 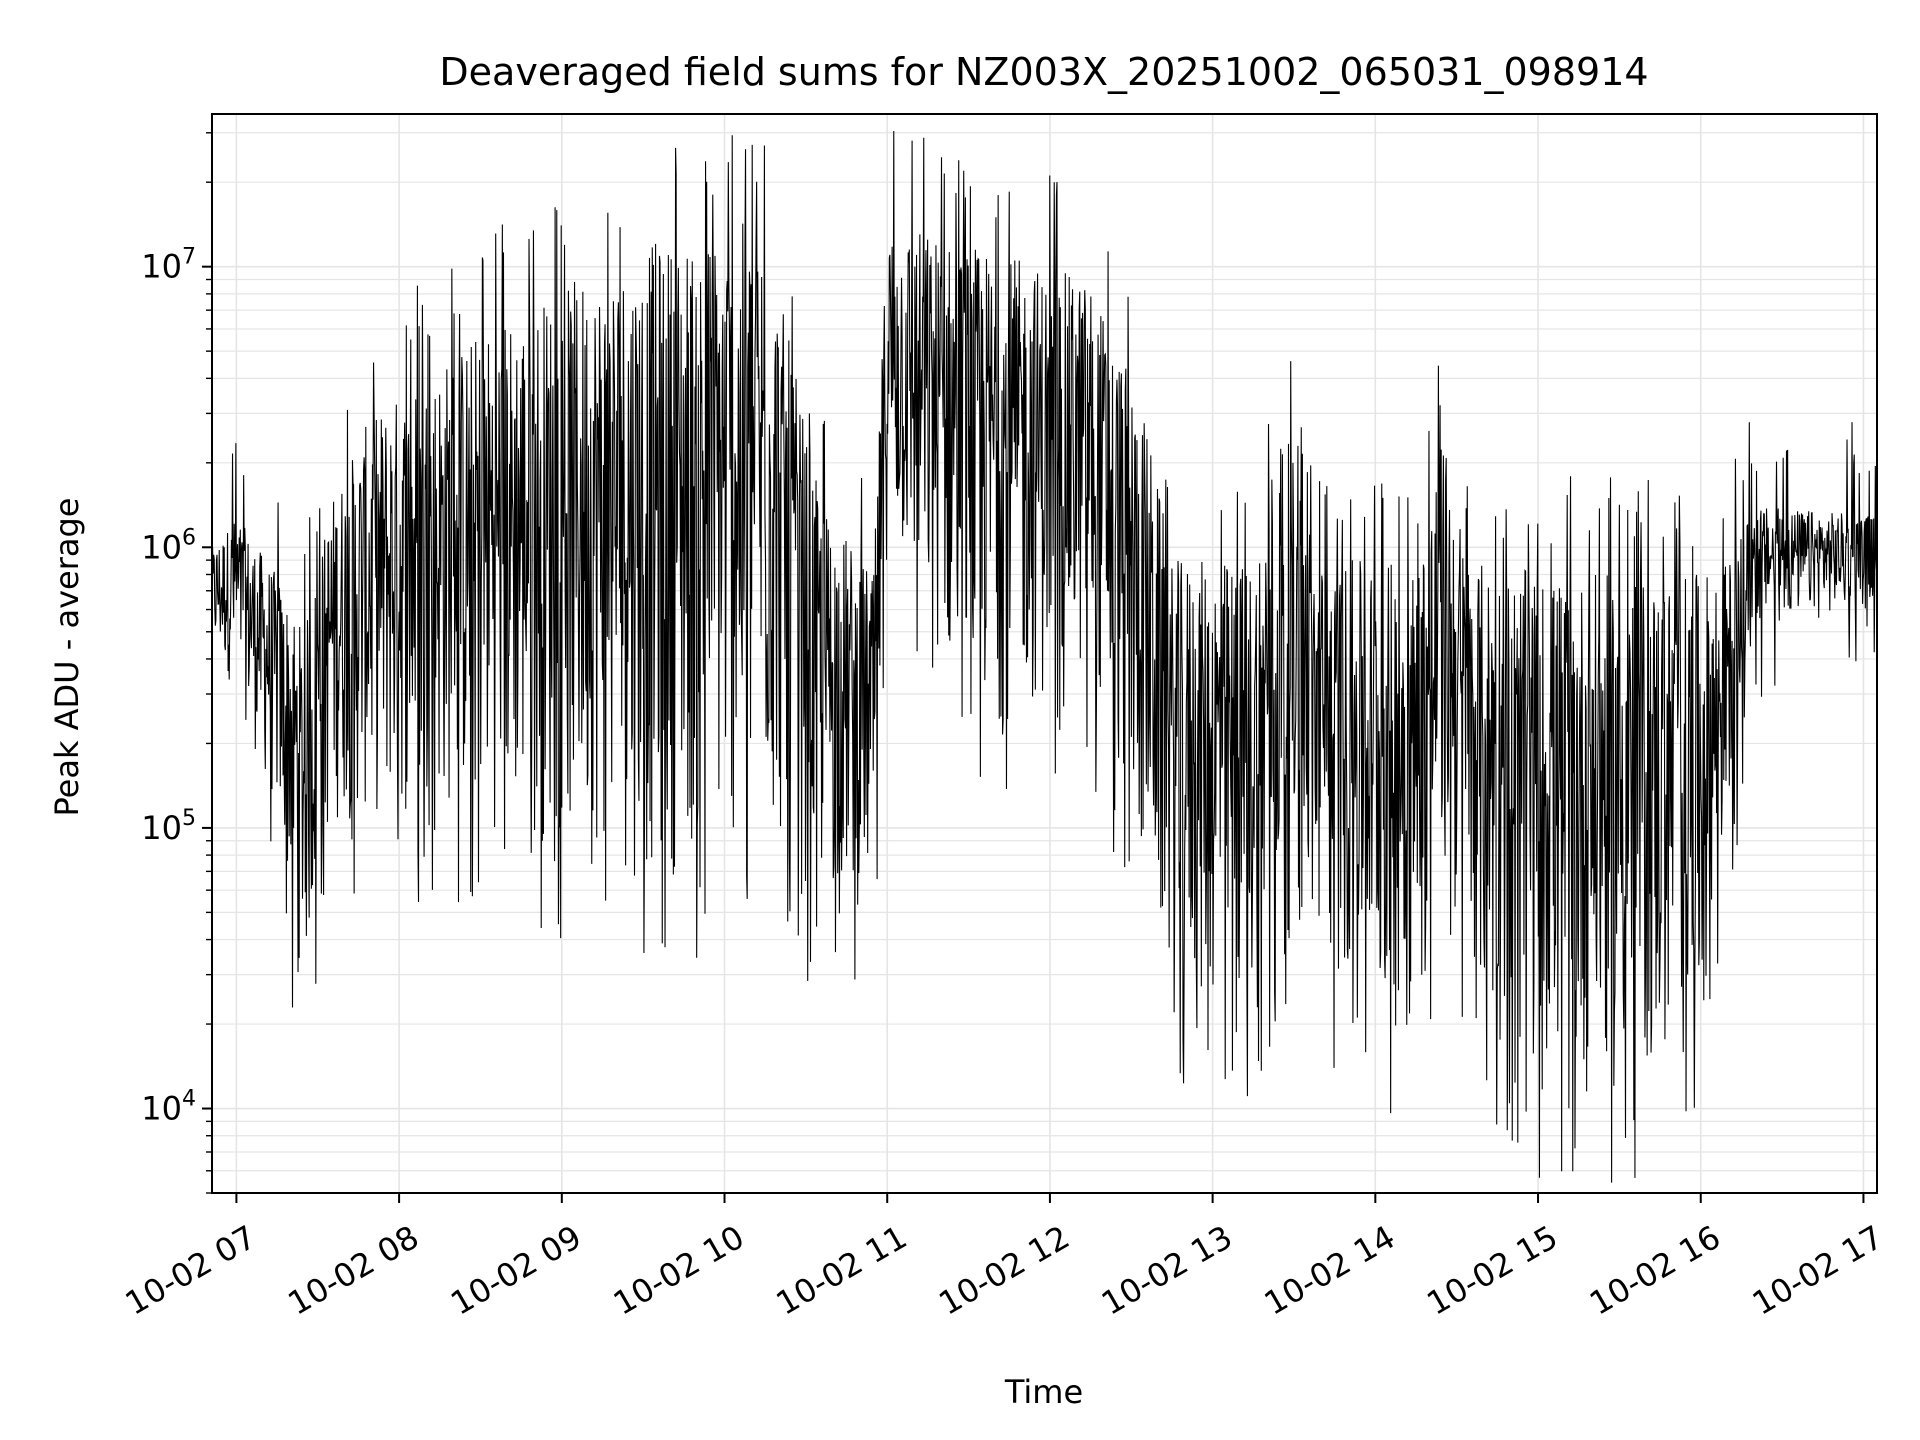 I want to click on y-axis: 104 105 106 107, so click(x=176, y=663).